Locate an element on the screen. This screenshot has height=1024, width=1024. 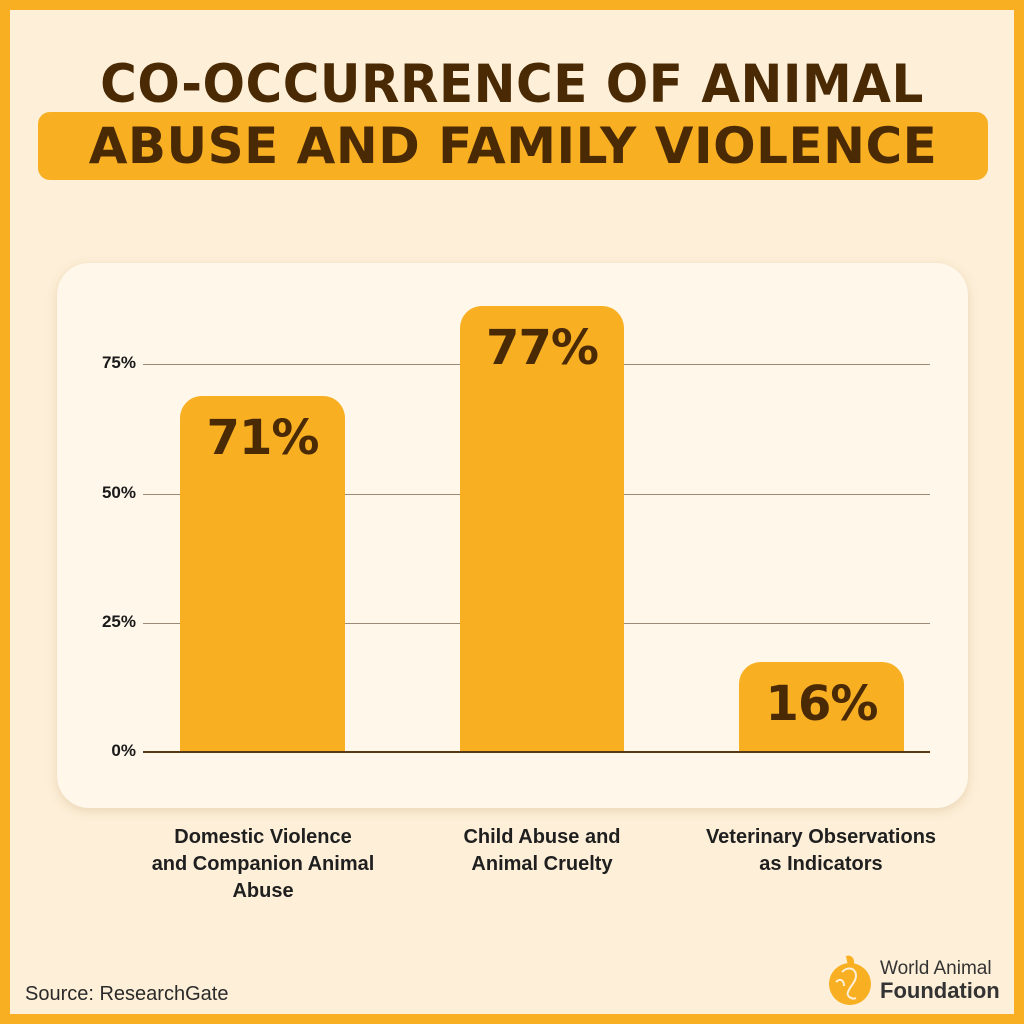
source-credit: Source: ResearchGate is located at coordinates (127, 994).